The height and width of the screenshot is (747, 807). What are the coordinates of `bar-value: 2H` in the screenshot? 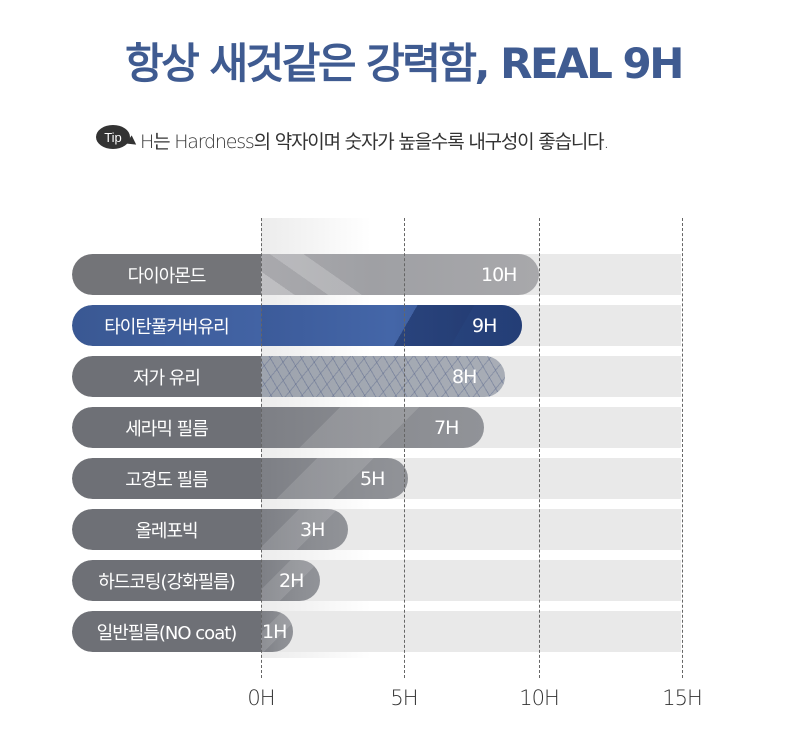 It's located at (291, 580).